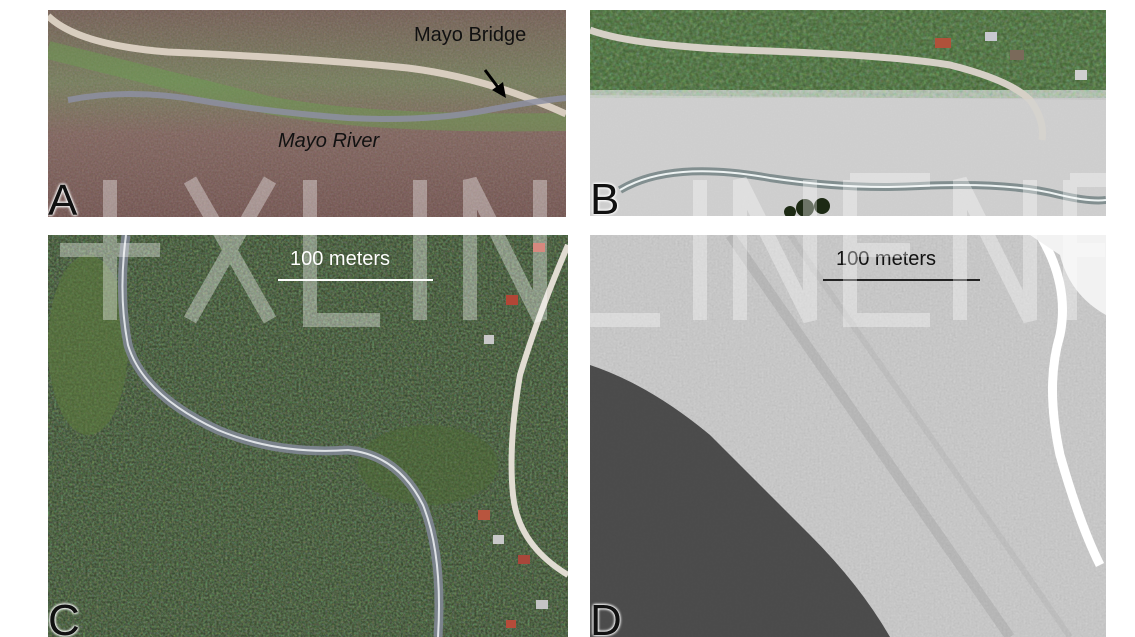 This screenshot has width=1135, height=637. Describe the element at coordinates (807, 207) in the screenshot. I see `palm-trees` at that location.